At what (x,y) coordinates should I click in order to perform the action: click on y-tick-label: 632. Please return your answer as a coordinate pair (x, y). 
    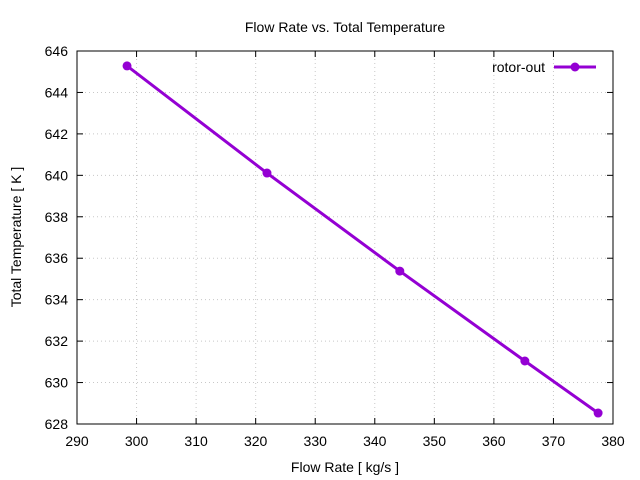
    Looking at the image, I should click on (57, 341).